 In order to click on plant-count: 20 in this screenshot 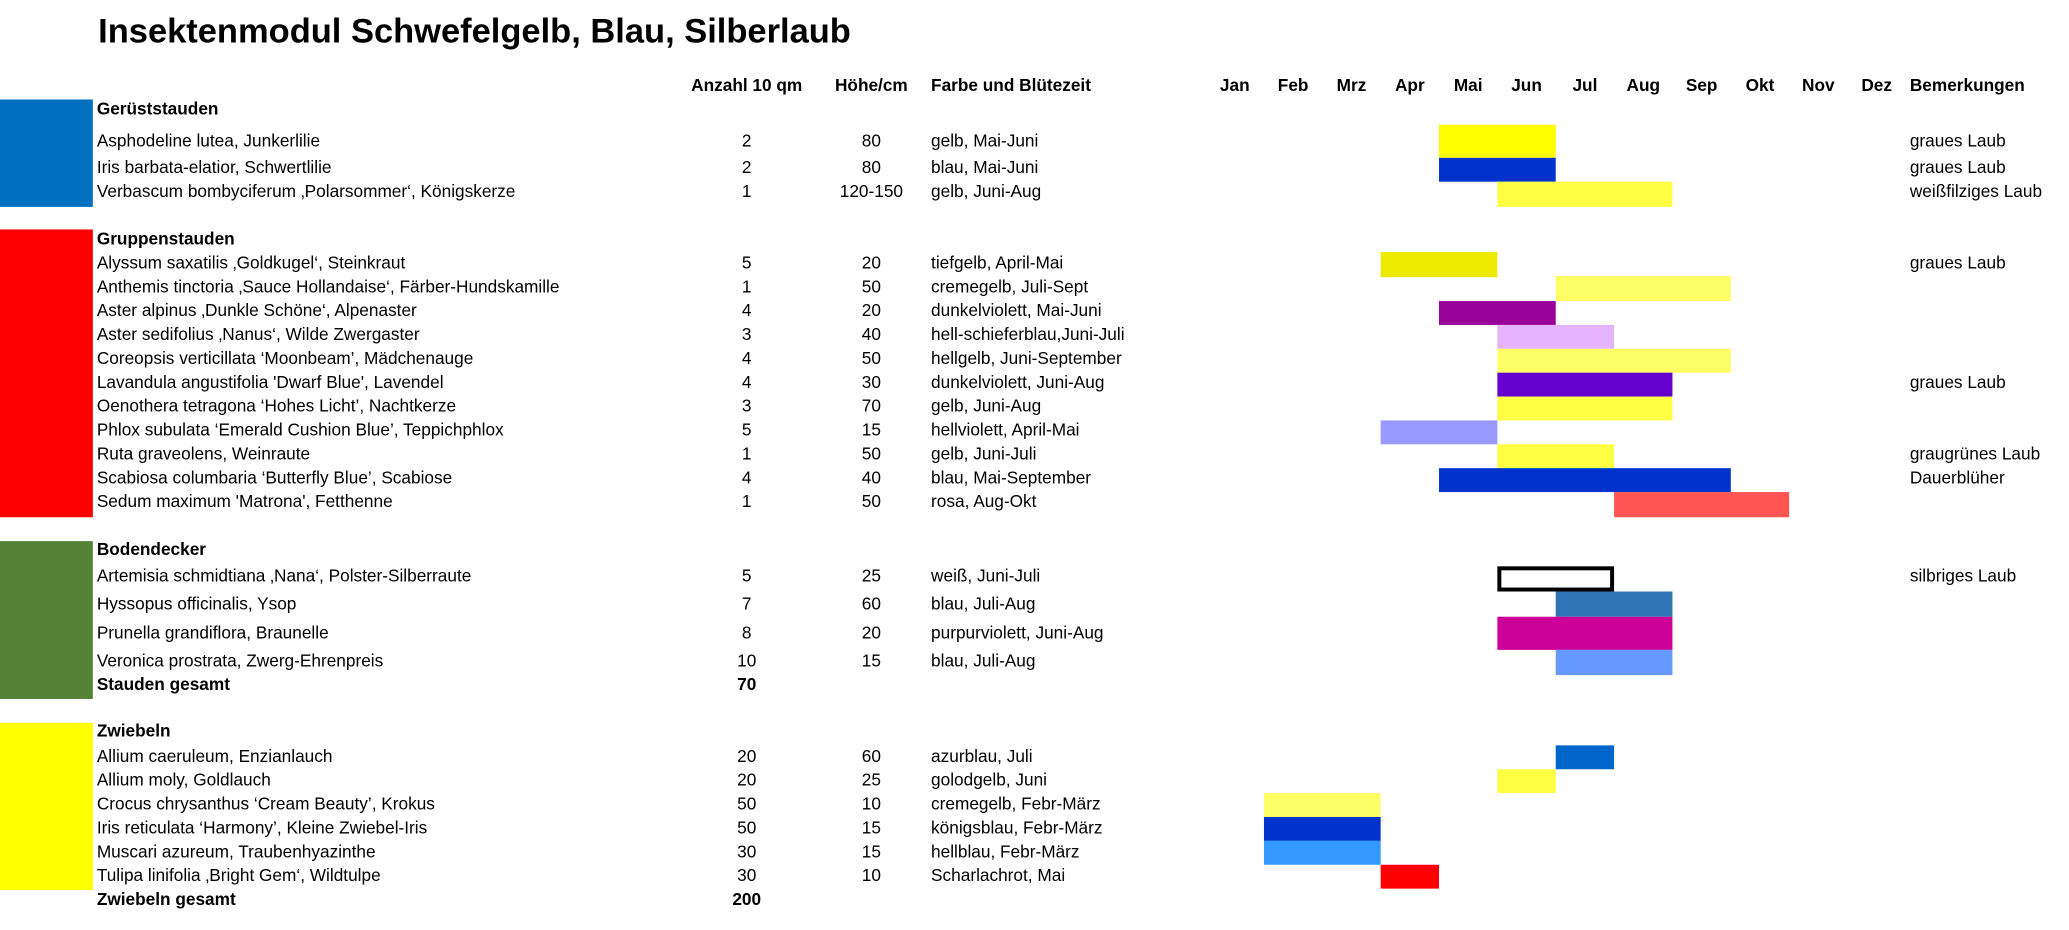, I will do `click(746, 756)`.